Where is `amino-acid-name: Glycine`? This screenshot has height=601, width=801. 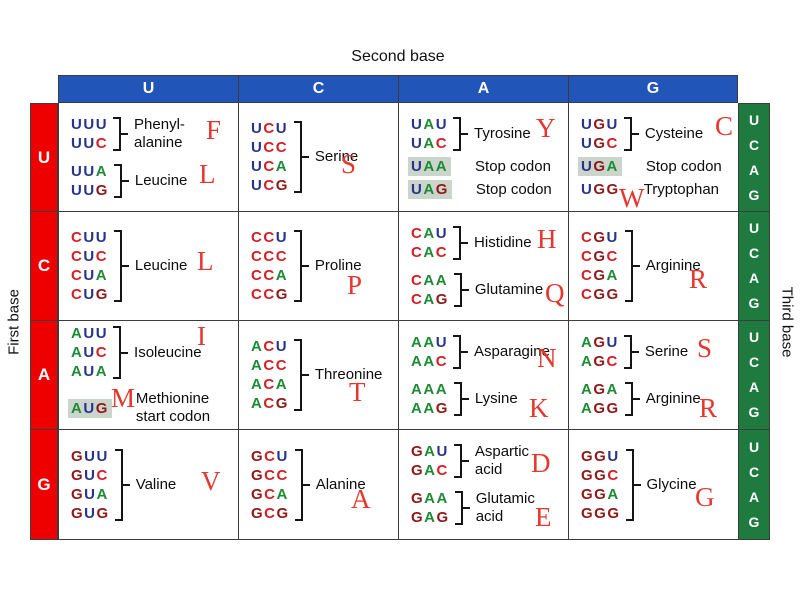 amino-acid-name: Glycine is located at coordinates (671, 484).